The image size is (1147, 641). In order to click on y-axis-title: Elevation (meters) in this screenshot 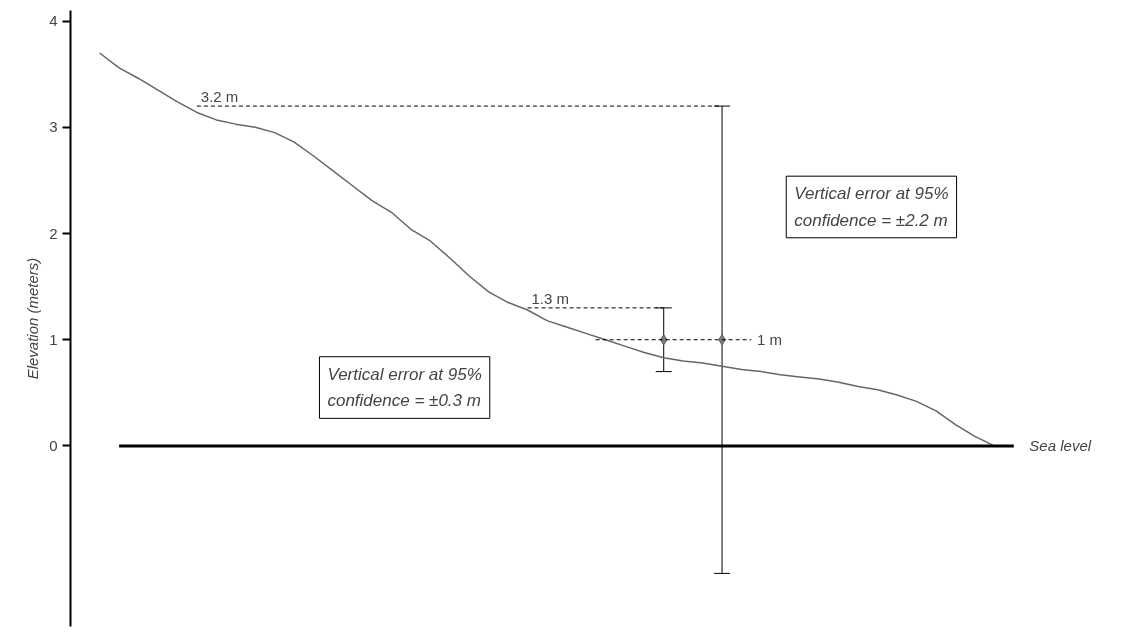, I will do `click(33, 318)`.